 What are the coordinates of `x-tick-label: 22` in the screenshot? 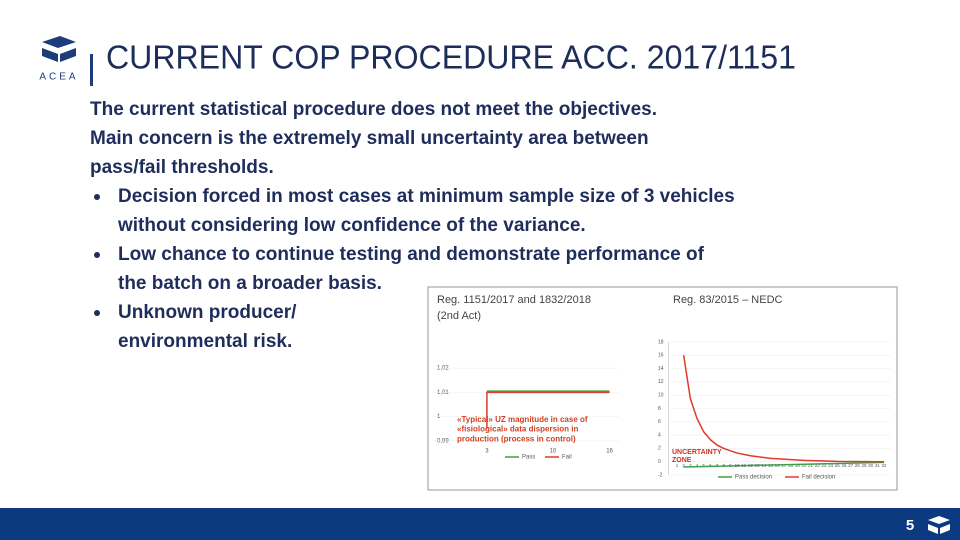 It's located at (818, 465).